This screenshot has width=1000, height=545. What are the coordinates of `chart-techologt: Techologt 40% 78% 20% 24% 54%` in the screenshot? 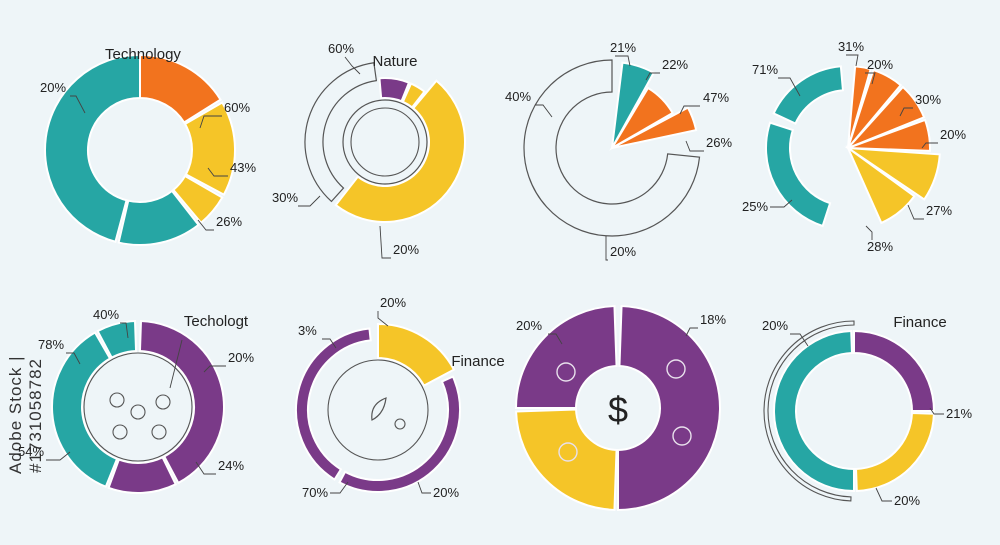 It's located at (136, 400).